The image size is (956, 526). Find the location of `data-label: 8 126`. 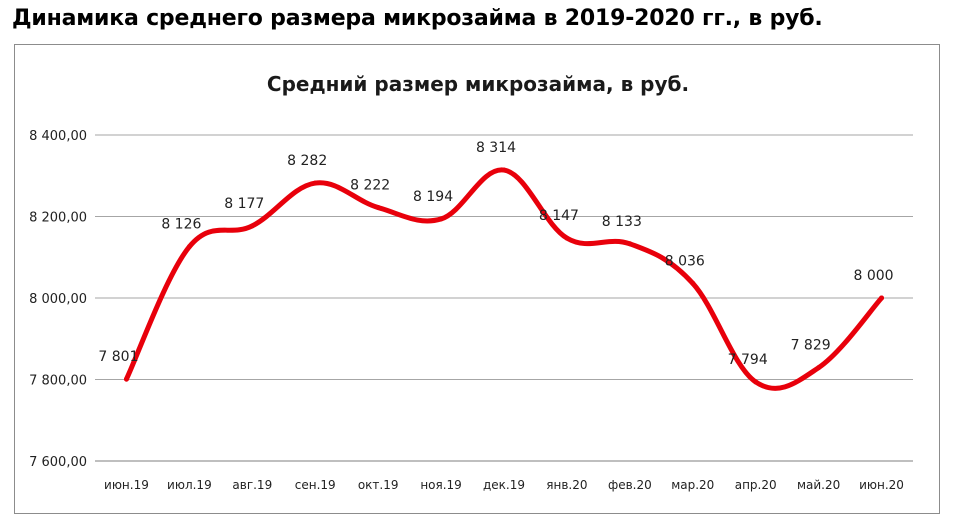

data-label: 8 126 is located at coordinates (181, 225).